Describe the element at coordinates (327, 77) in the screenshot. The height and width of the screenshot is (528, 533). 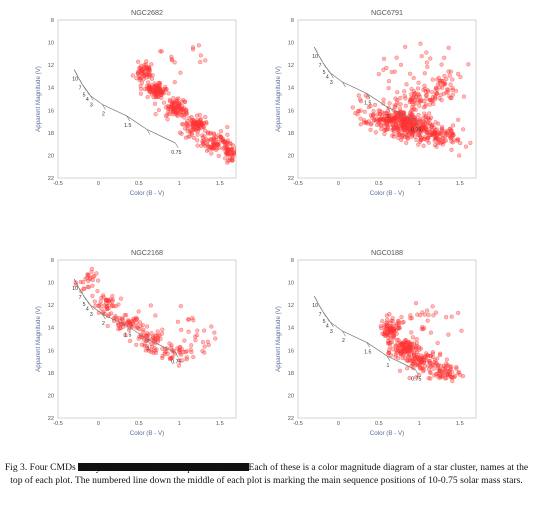
I see `main-sequence-mass-label: 4` at that location.